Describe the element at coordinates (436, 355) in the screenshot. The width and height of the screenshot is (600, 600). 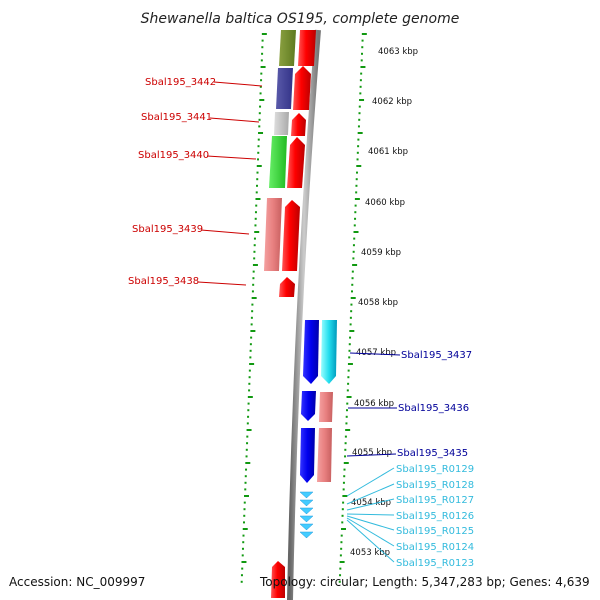
I see `gene-label: Sbal195_3437` at that location.